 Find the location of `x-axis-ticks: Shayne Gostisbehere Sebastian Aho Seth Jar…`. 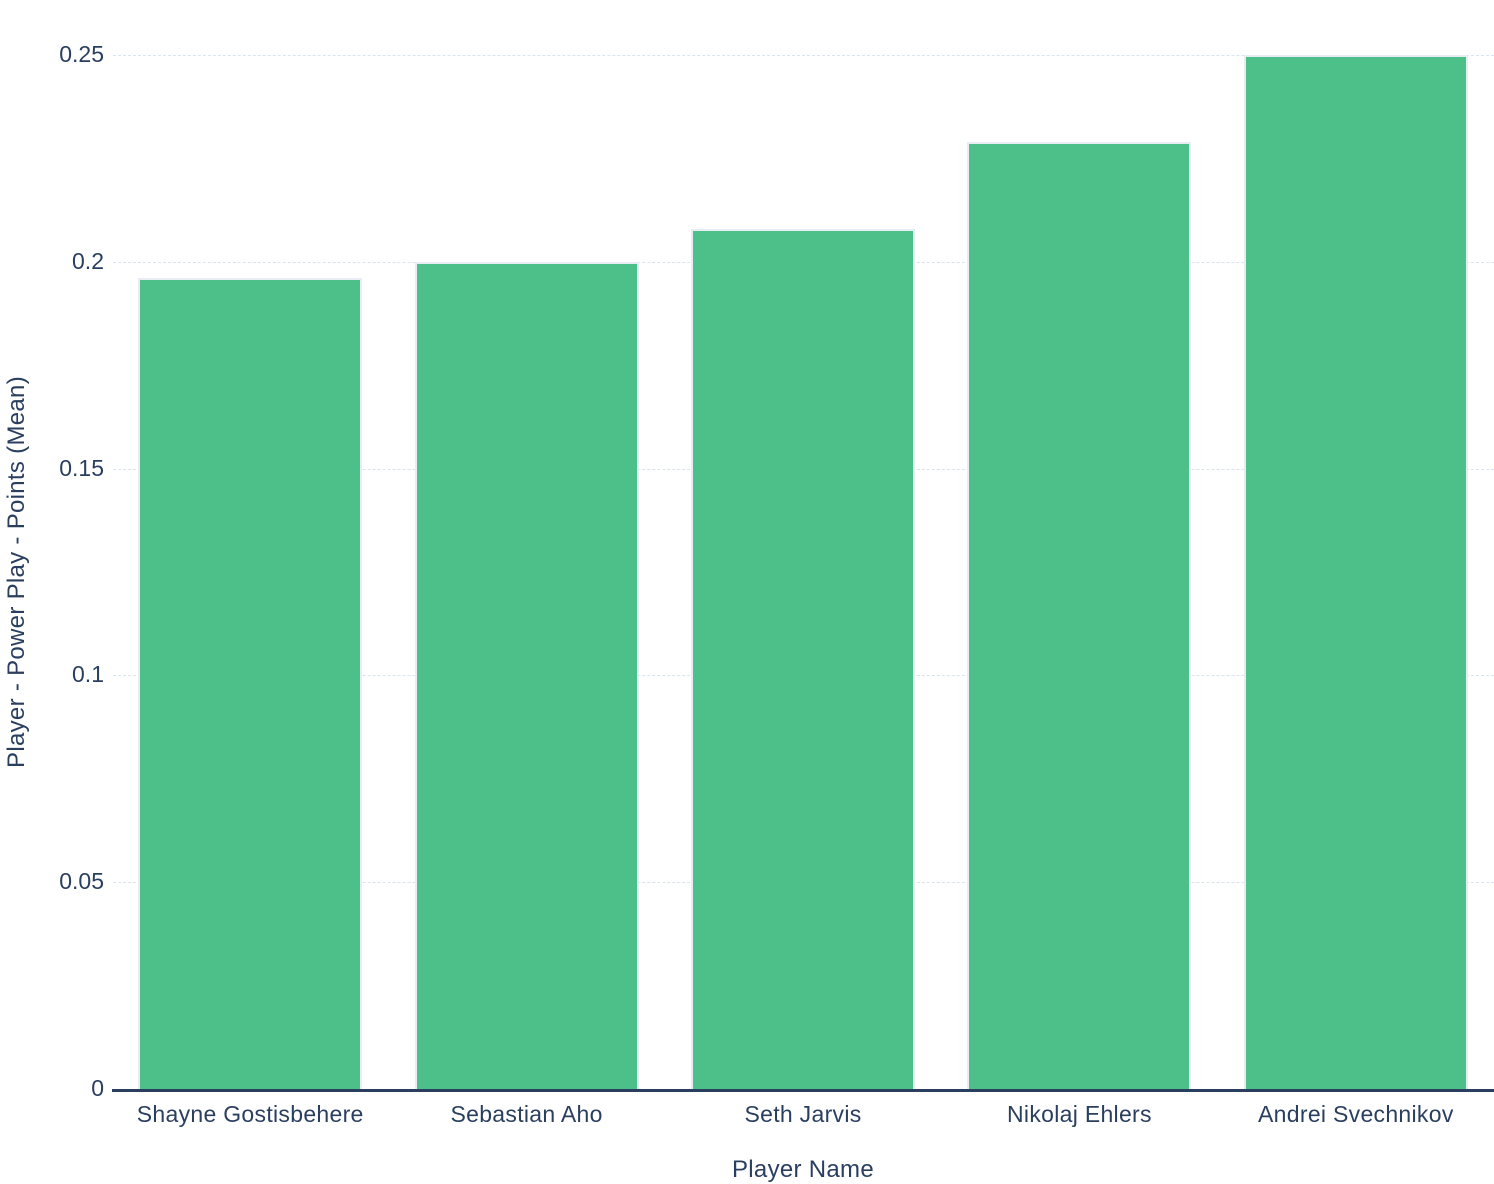

x-axis-ticks: Shayne Gostisbehere Sebastian Aho Seth Jar… is located at coordinates (803, 1114).